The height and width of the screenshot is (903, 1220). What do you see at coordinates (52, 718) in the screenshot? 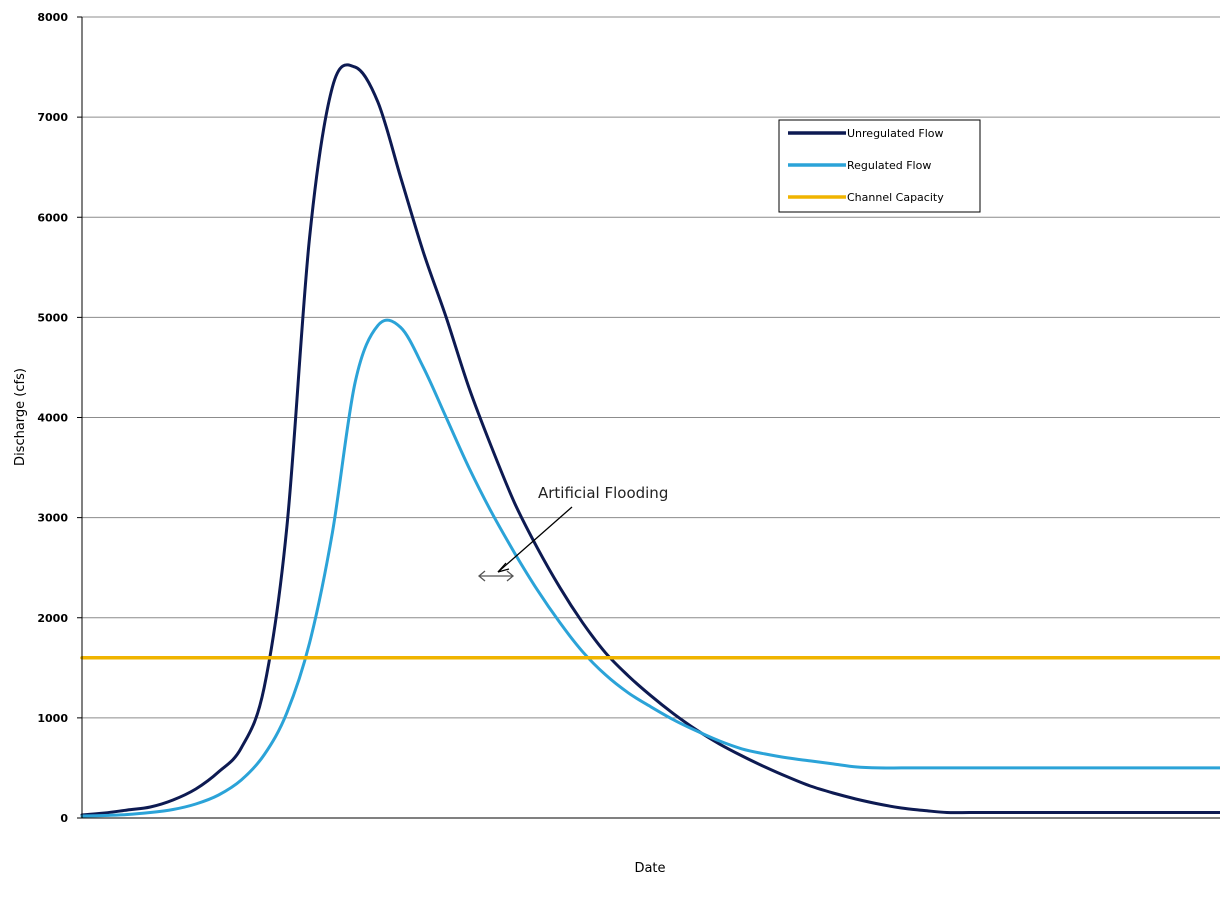
I see `y-tick-label: 1000` at bounding box center [52, 718].